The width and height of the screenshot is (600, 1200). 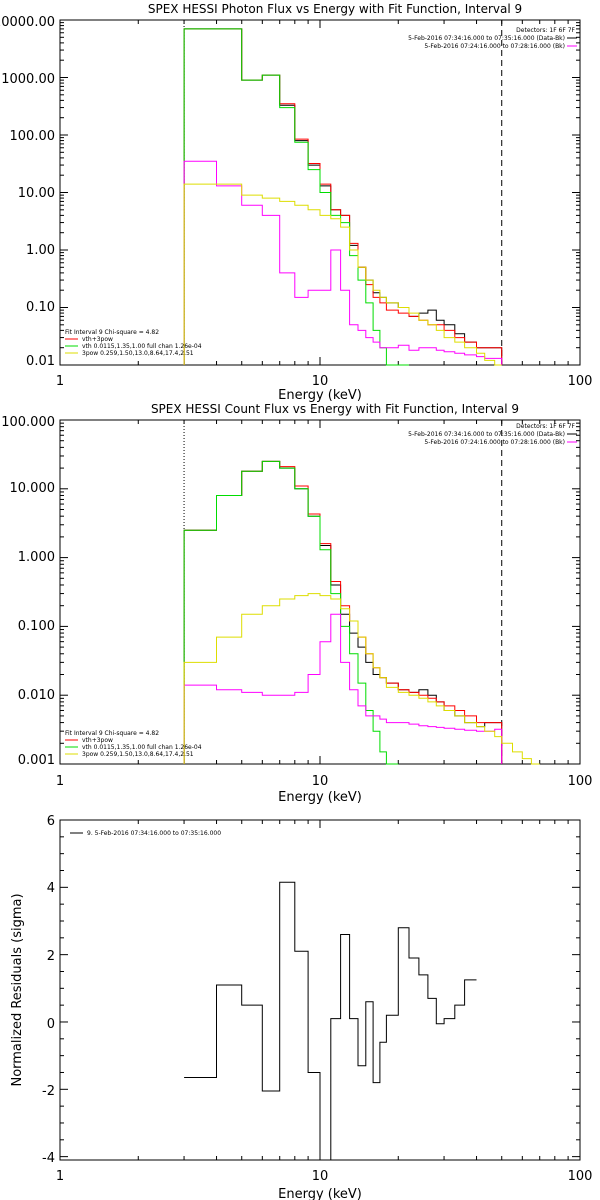 I want to click on panel1-xtick-label-2: 100, so click(x=580, y=381).